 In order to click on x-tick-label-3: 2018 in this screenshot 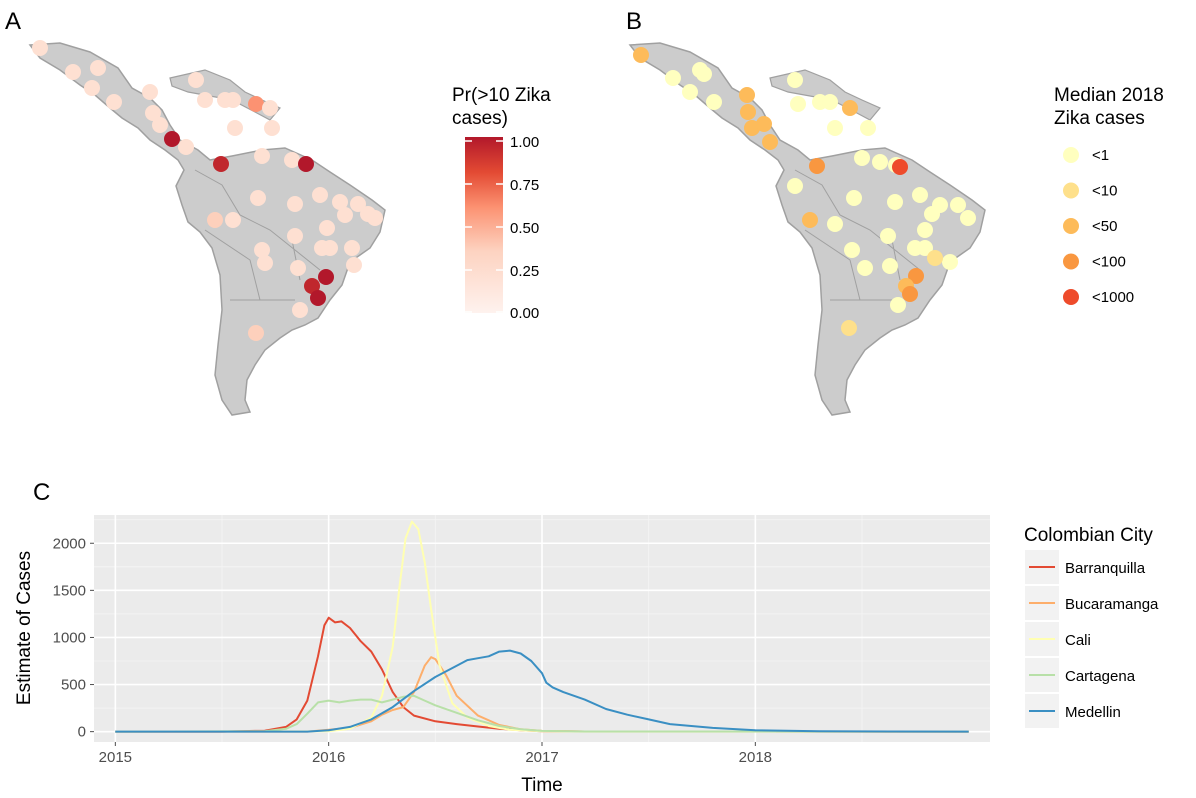, I will do `click(755, 757)`.